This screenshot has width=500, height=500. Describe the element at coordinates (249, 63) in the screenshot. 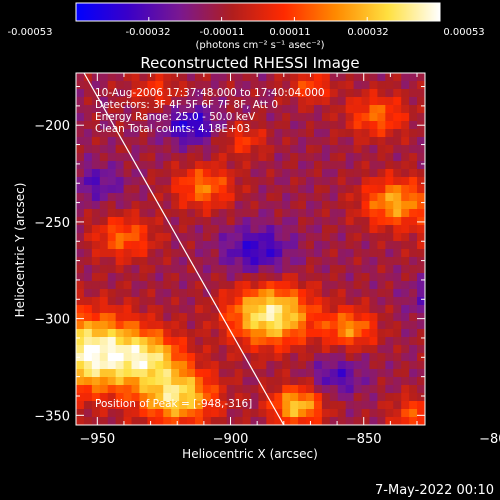

I see `chart-title: Reconstructed RHESSI Image` at that location.